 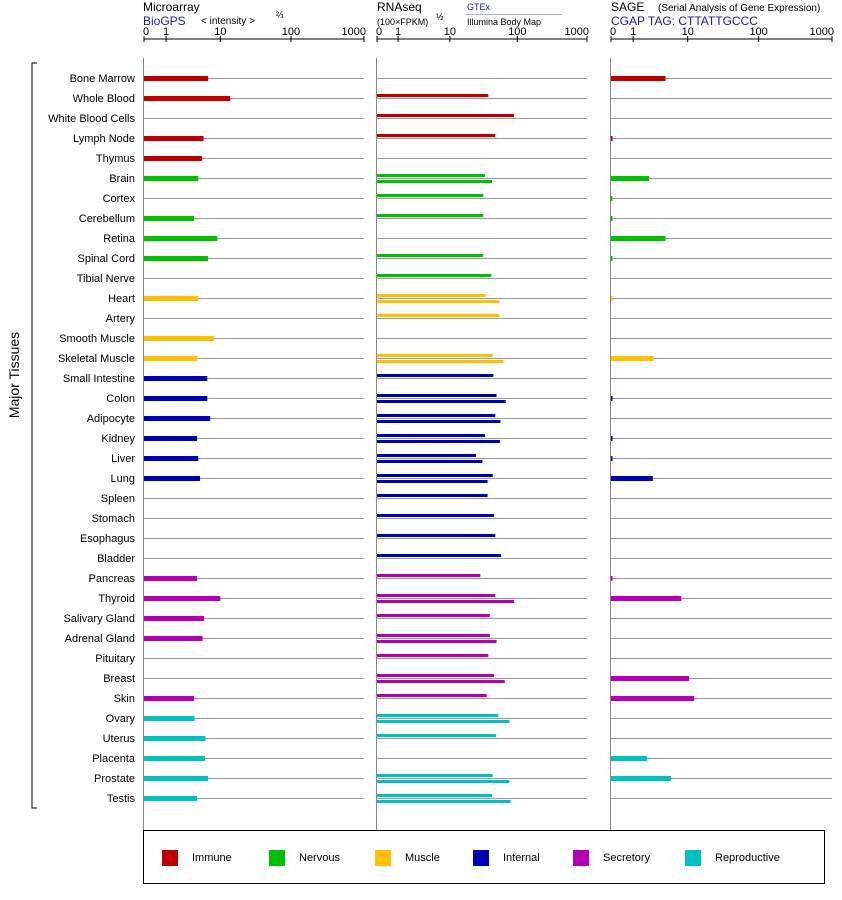 I want to click on tissue-label: Whole Blood, so click(x=104, y=99).